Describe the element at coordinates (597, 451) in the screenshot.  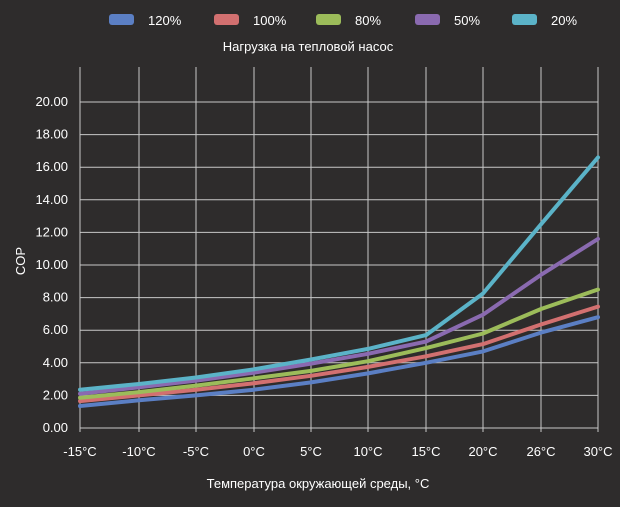
I see `x-tick-label: 30°C` at that location.